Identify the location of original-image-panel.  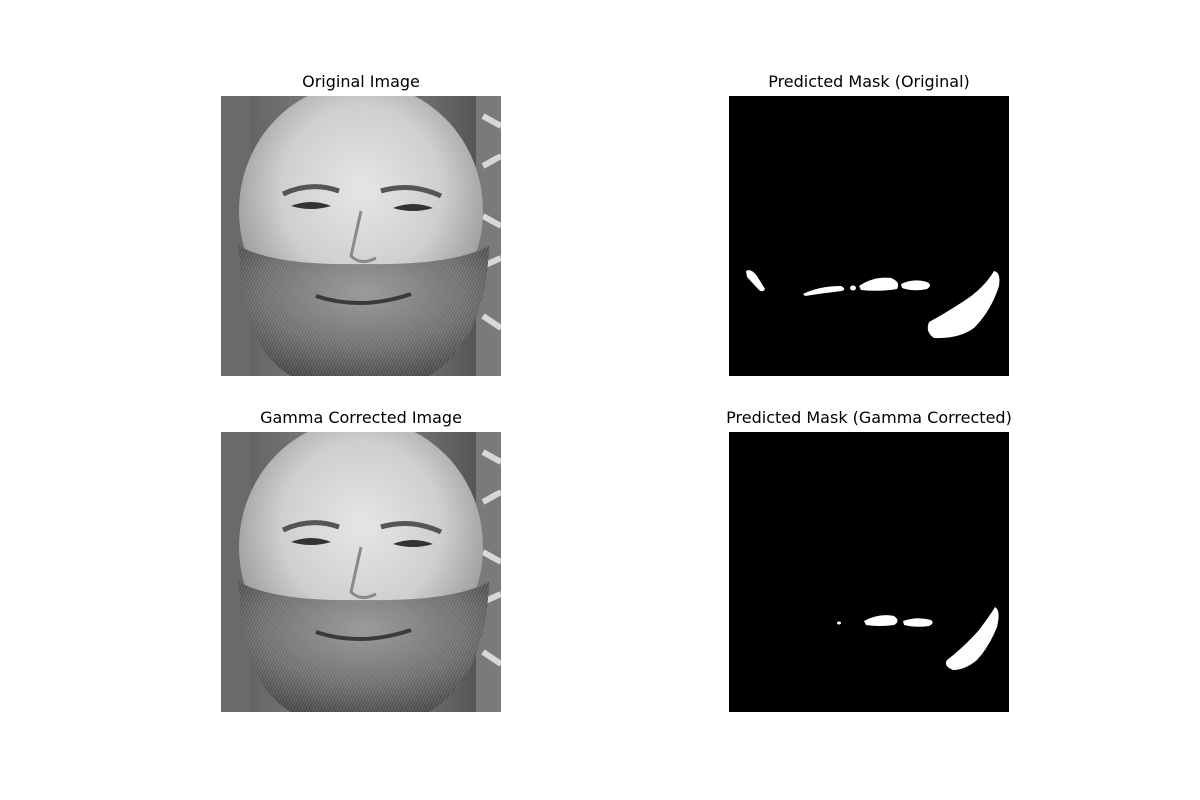
(361, 236).